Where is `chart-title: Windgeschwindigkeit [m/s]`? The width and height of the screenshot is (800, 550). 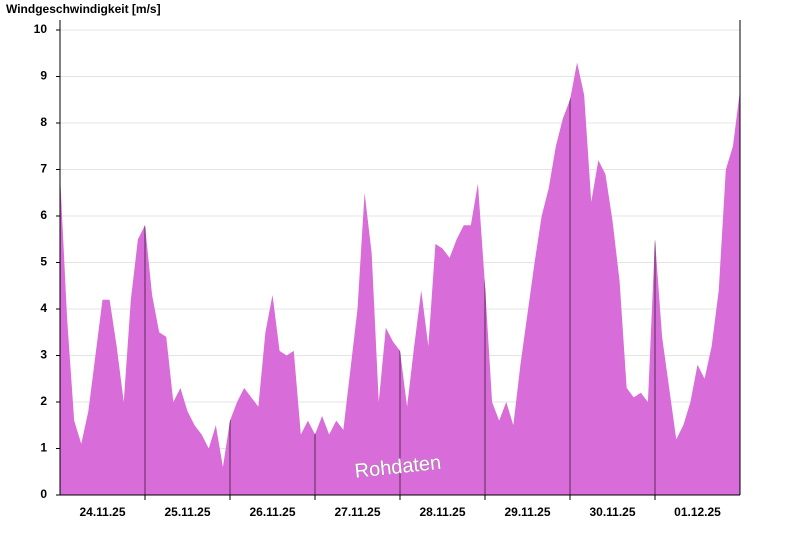 chart-title: Windgeschwindigkeit [m/s] is located at coordinates (83, 9).